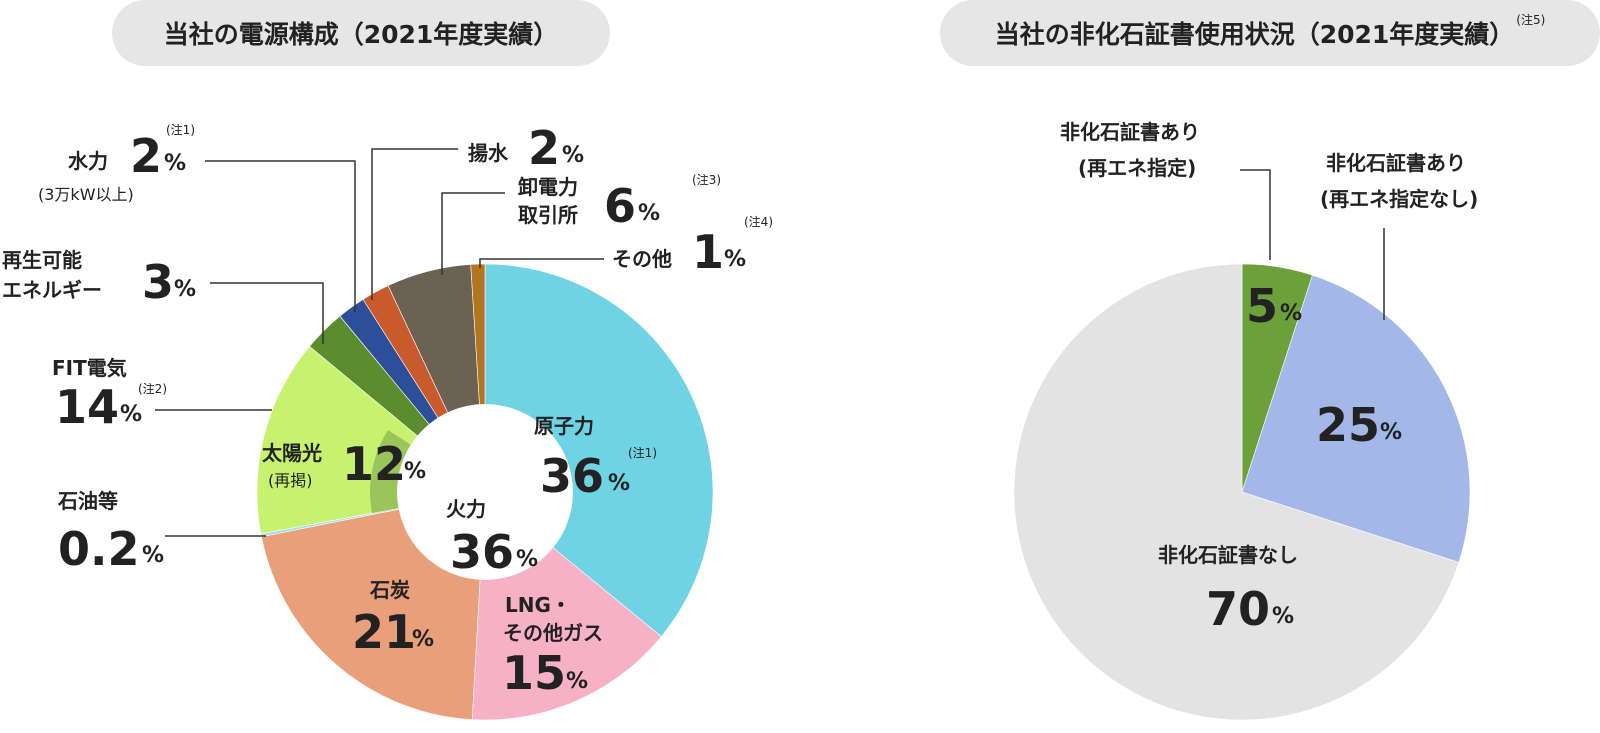 The image size is (1600, 733). Describe the element at coordinates (86, 194) in the screenshot. I see `label-hydro-sub: (3万kW以上)` at that location.